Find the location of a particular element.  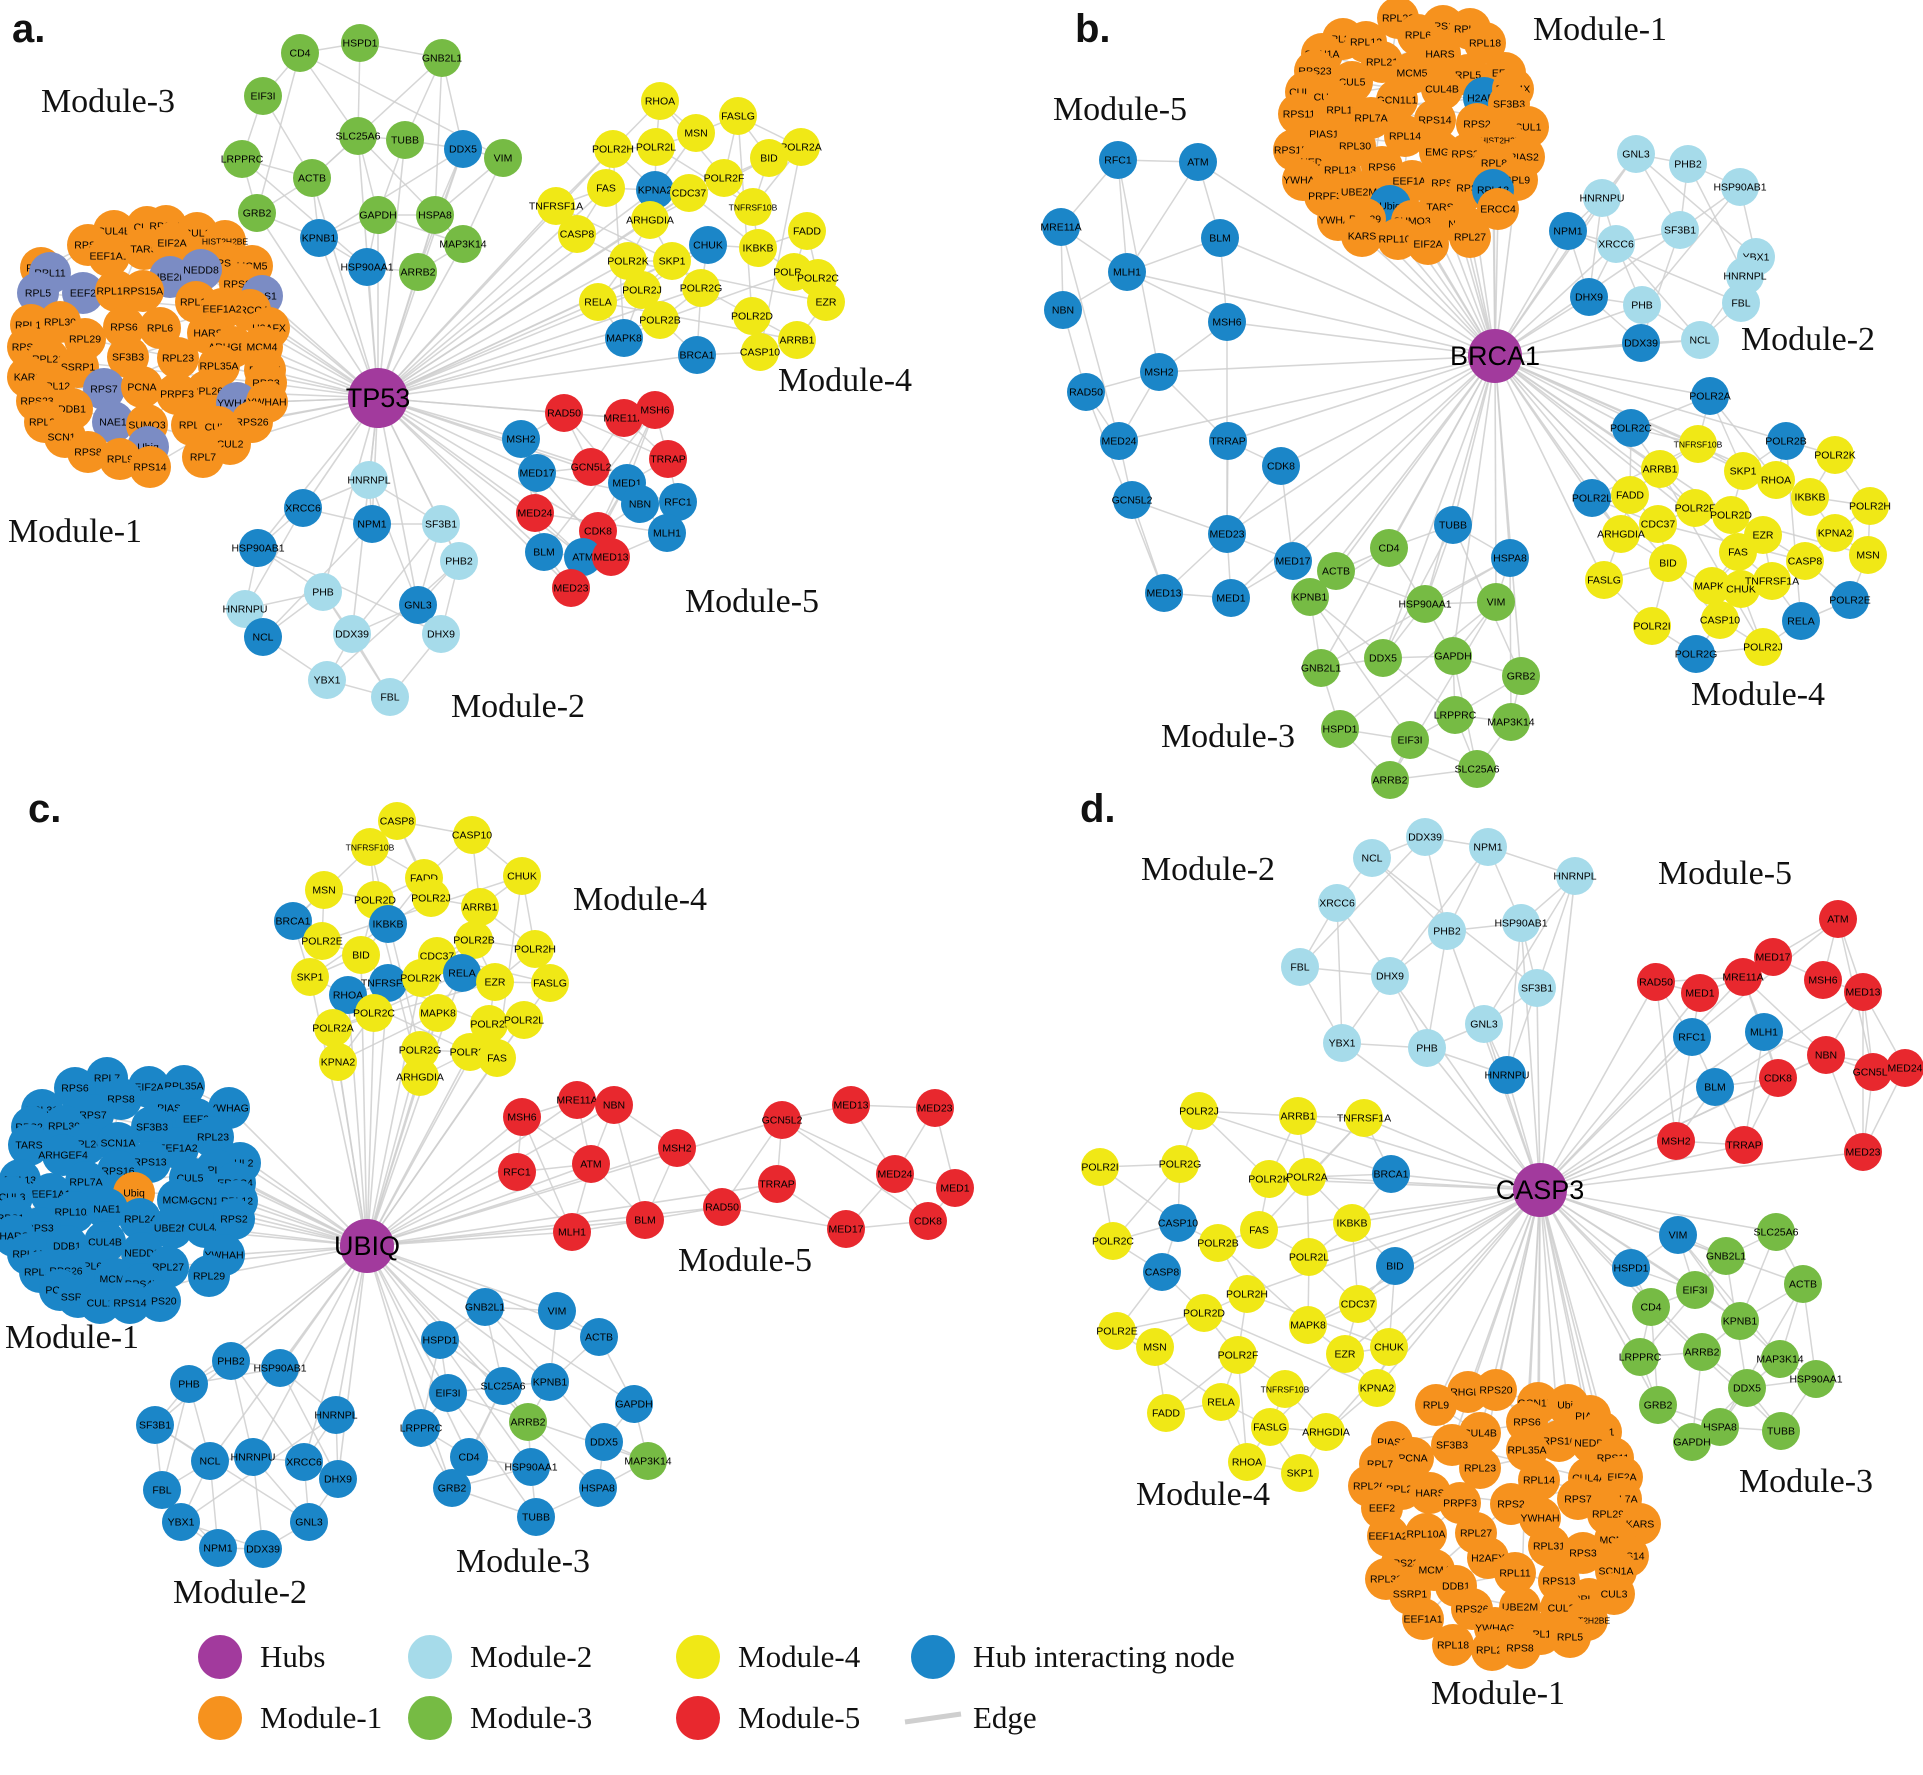

node-label: RPL29 is located at coordinates (85, 340).